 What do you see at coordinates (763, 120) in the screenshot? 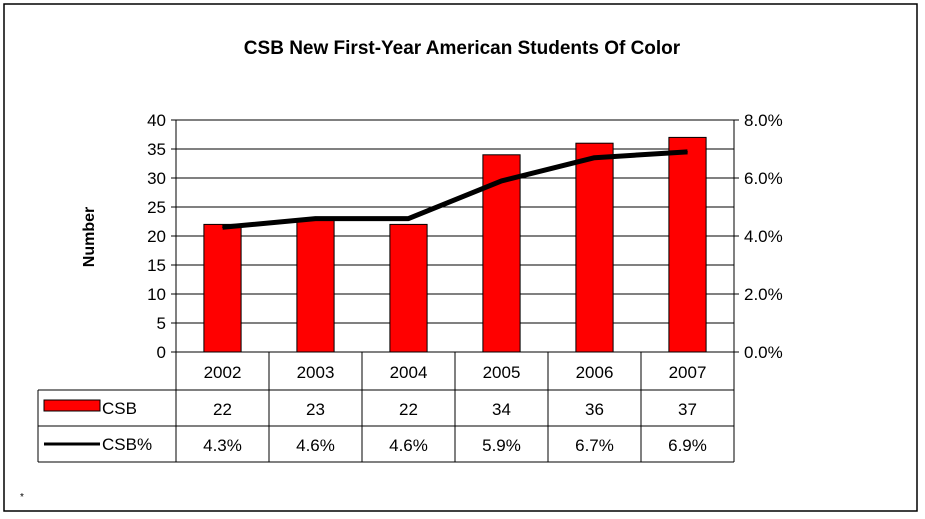
I see `y2-axis-tick-label: 8.0%` at bounding box center [763, 120].